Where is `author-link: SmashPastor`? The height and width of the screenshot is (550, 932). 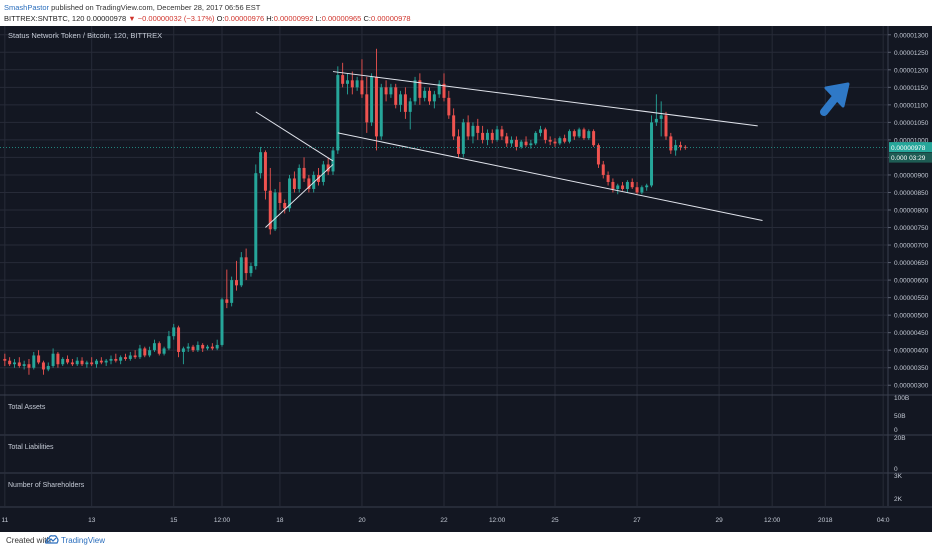 author-link: SmashPastor is located at coordinates (27, 7).